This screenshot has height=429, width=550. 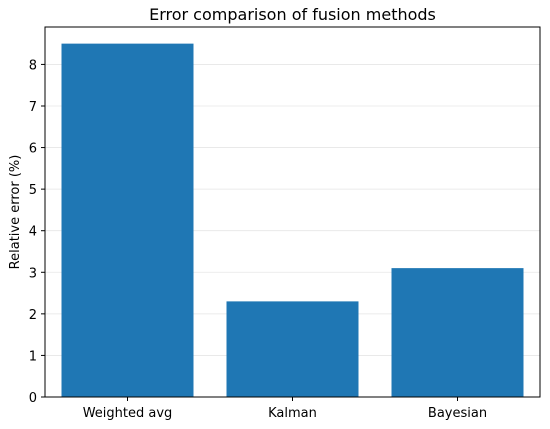 I want to click on chart-title: Error comparison of fusion methods, so click(x=292, y=14).